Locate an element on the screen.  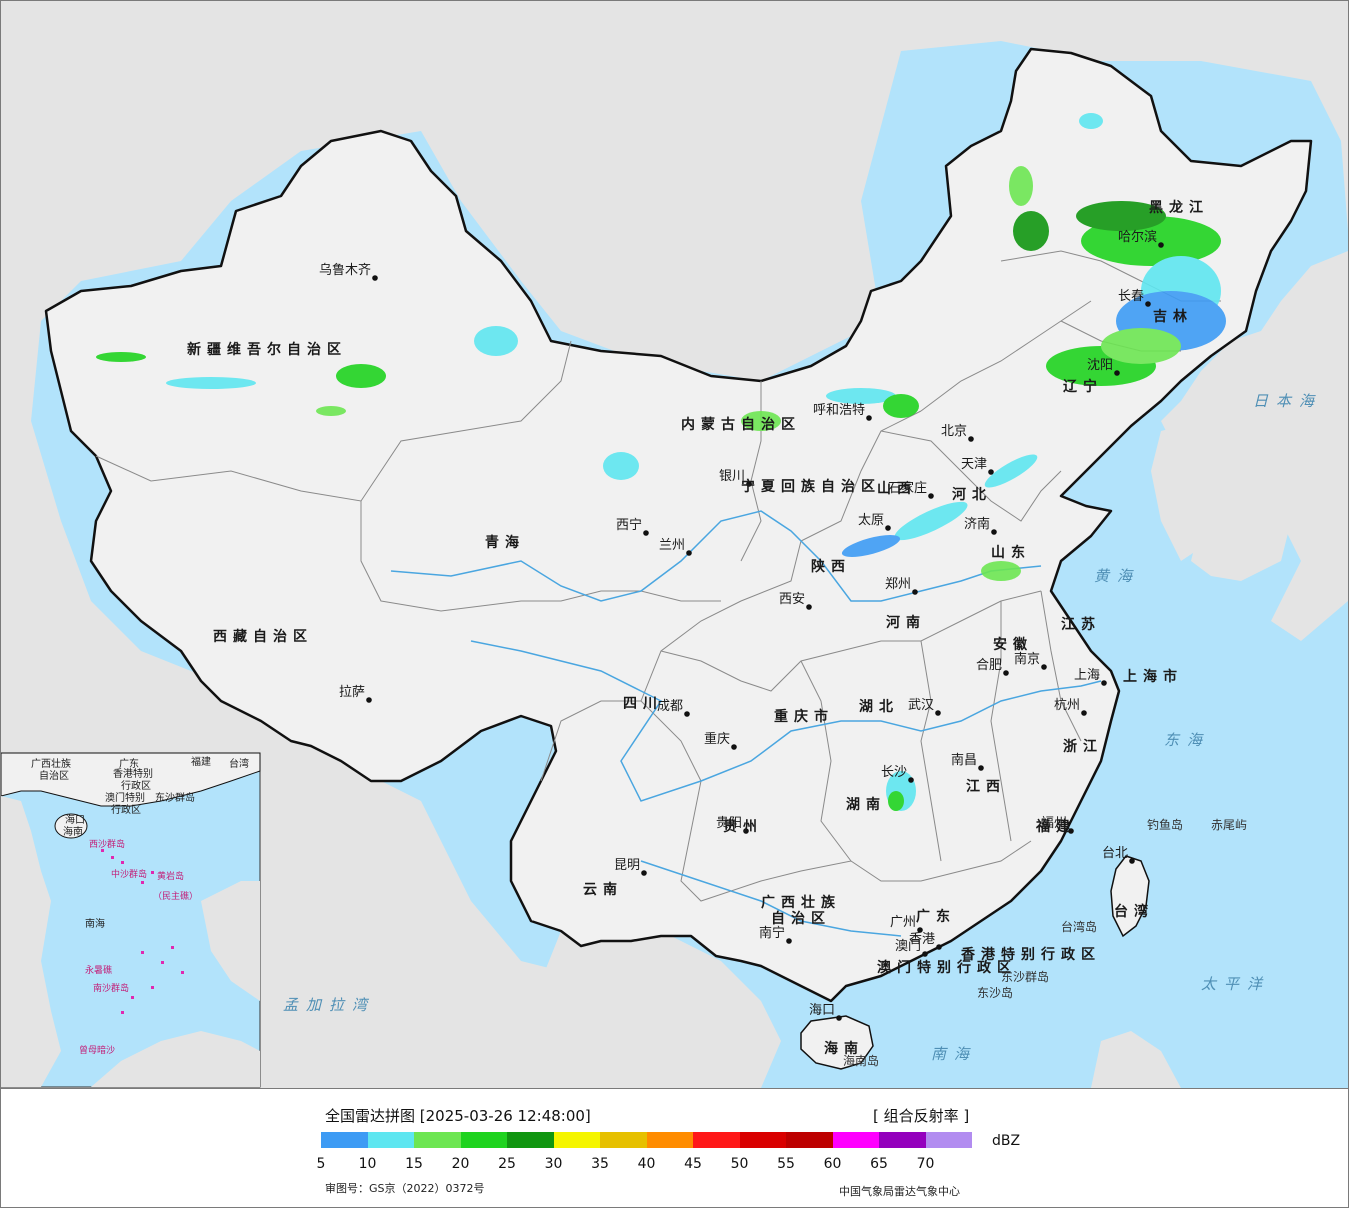
province-label: 内蒙古自治区 is located at coordinates (741, 424).